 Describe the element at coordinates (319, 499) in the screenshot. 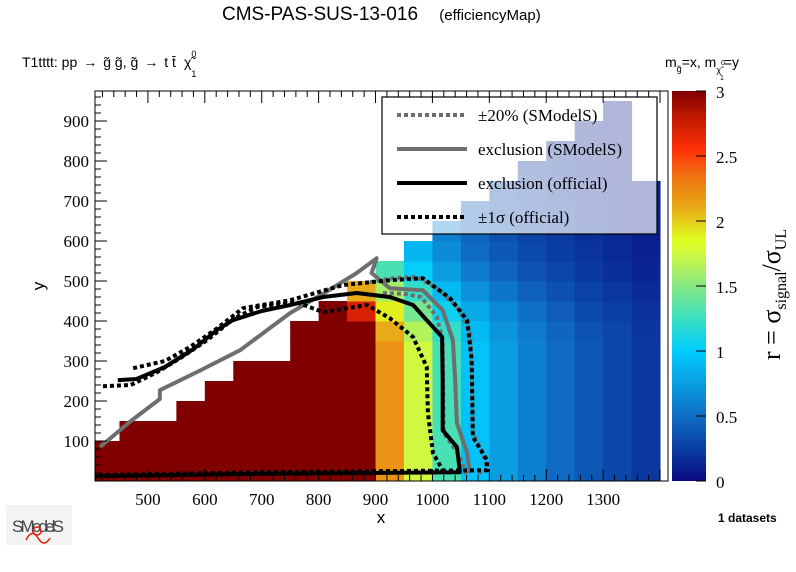

I see `x-tick-label: 800` at that location.